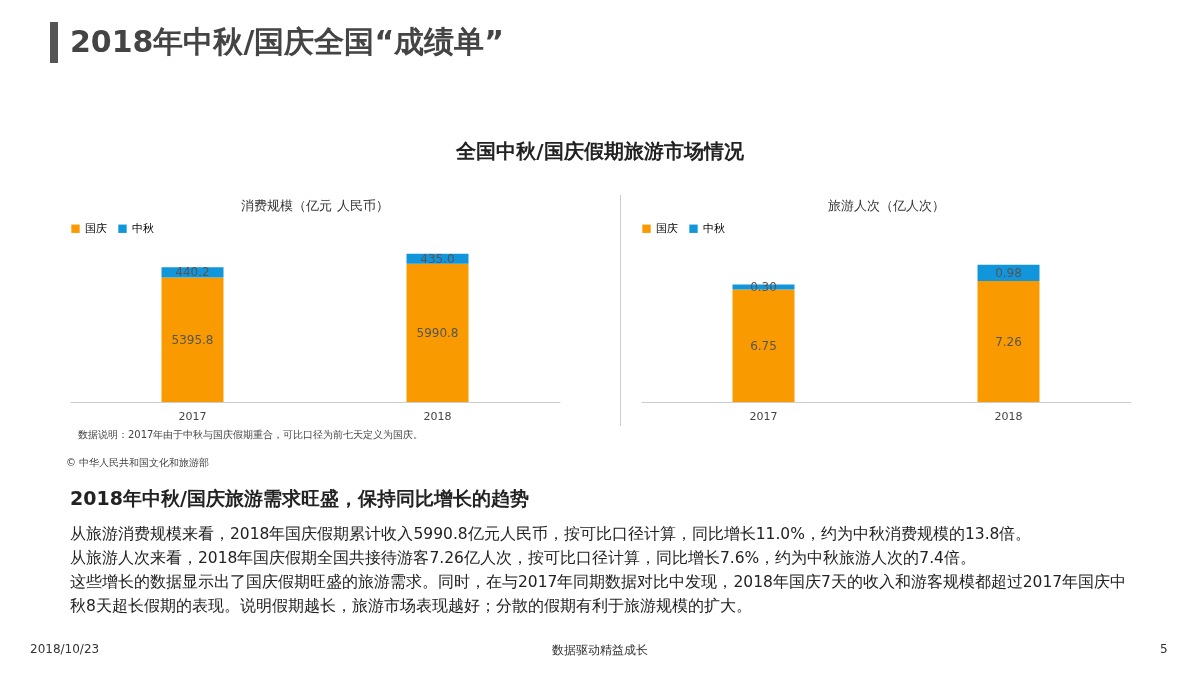  I want to click on data-label: 440.2, so click(192, 272).